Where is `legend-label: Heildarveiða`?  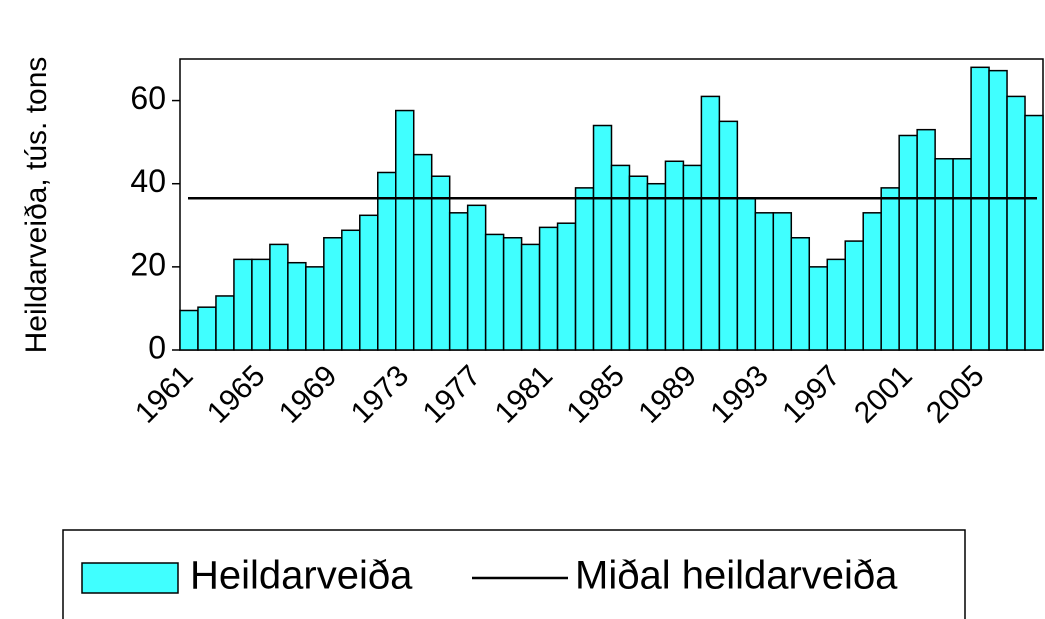
legend-label: Heildarveiða is located at coordinates (301, 576).